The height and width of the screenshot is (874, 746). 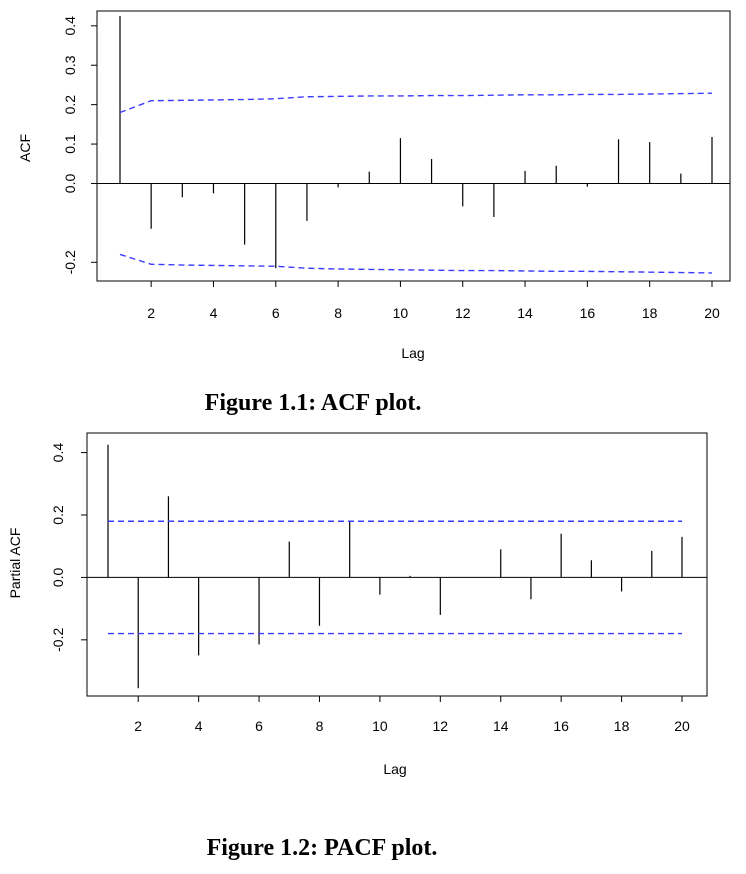 What do you see at coordinates (322, 848) in the screenshot?
I see `figure-caption: Figure 1.2: PACF plot.` at bounding box center [322, 848].